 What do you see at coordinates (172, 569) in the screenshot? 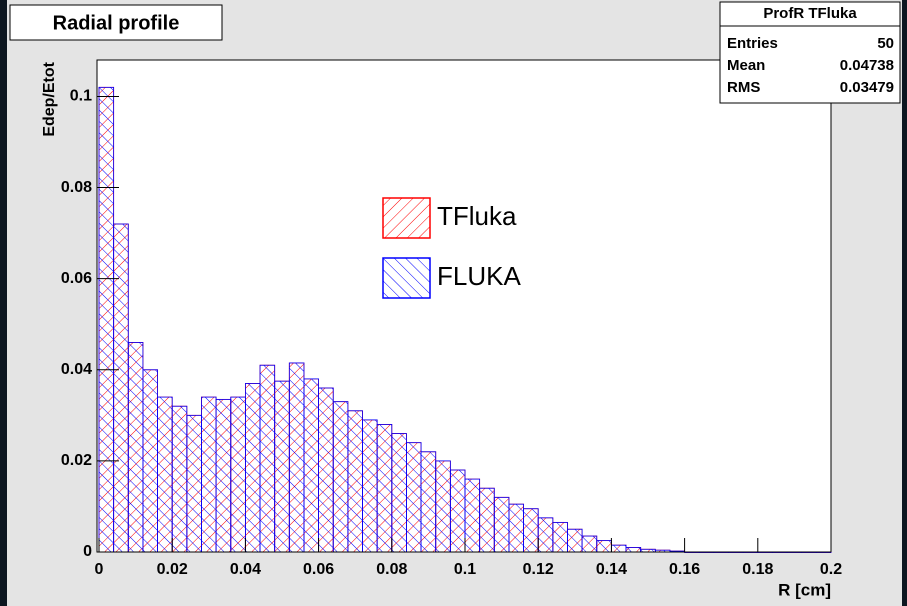
I see `x-tick-label: 0.02` at bounding box center [172, 569].